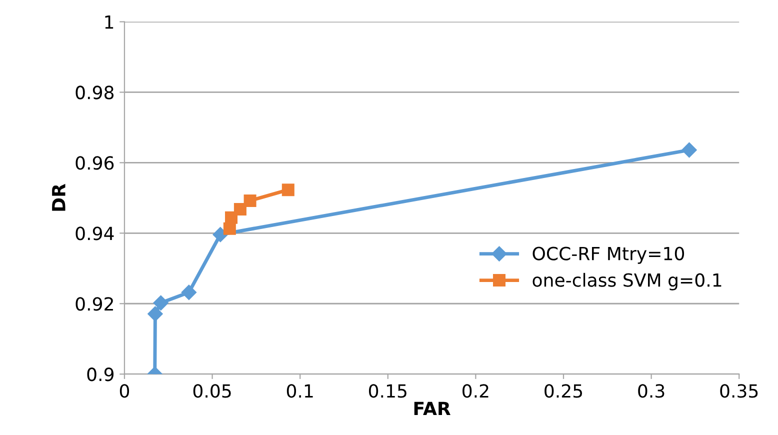  What do you see at coordinates (475, 391) in the screenshot?
I see `x-tick-label: 0.2` at bounding box center [475, 391].